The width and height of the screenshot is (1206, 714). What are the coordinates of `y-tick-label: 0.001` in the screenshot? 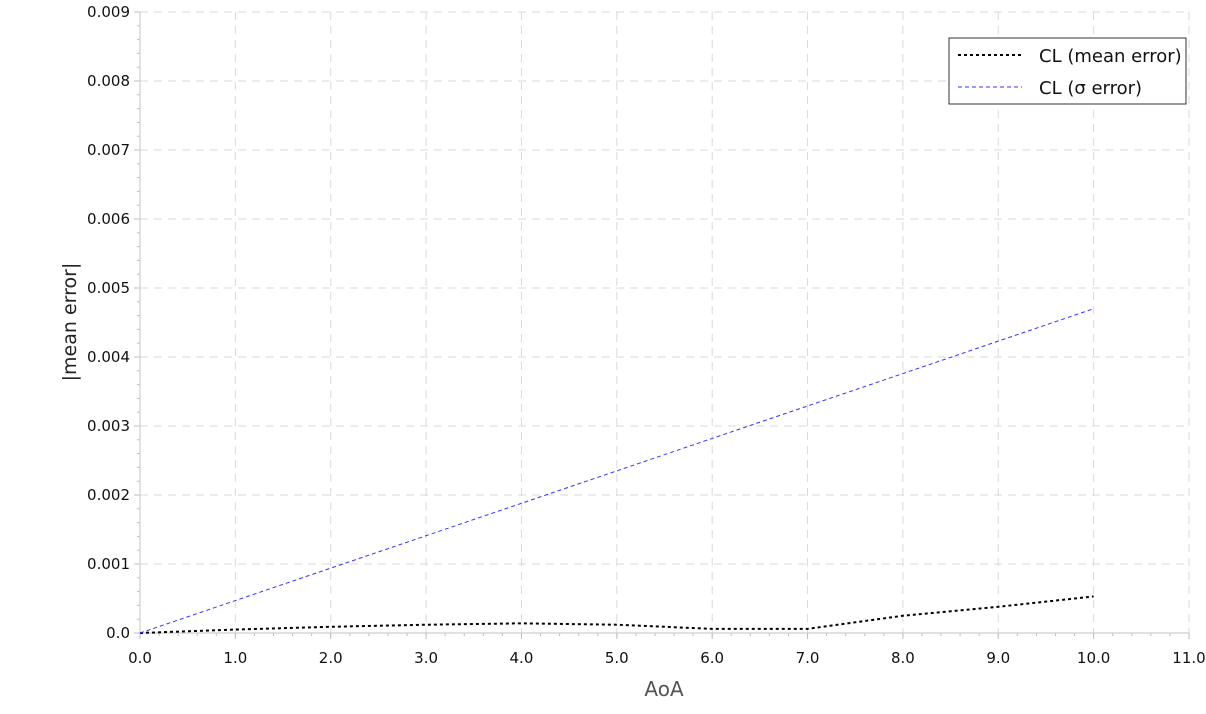 It's located at (108, 564).